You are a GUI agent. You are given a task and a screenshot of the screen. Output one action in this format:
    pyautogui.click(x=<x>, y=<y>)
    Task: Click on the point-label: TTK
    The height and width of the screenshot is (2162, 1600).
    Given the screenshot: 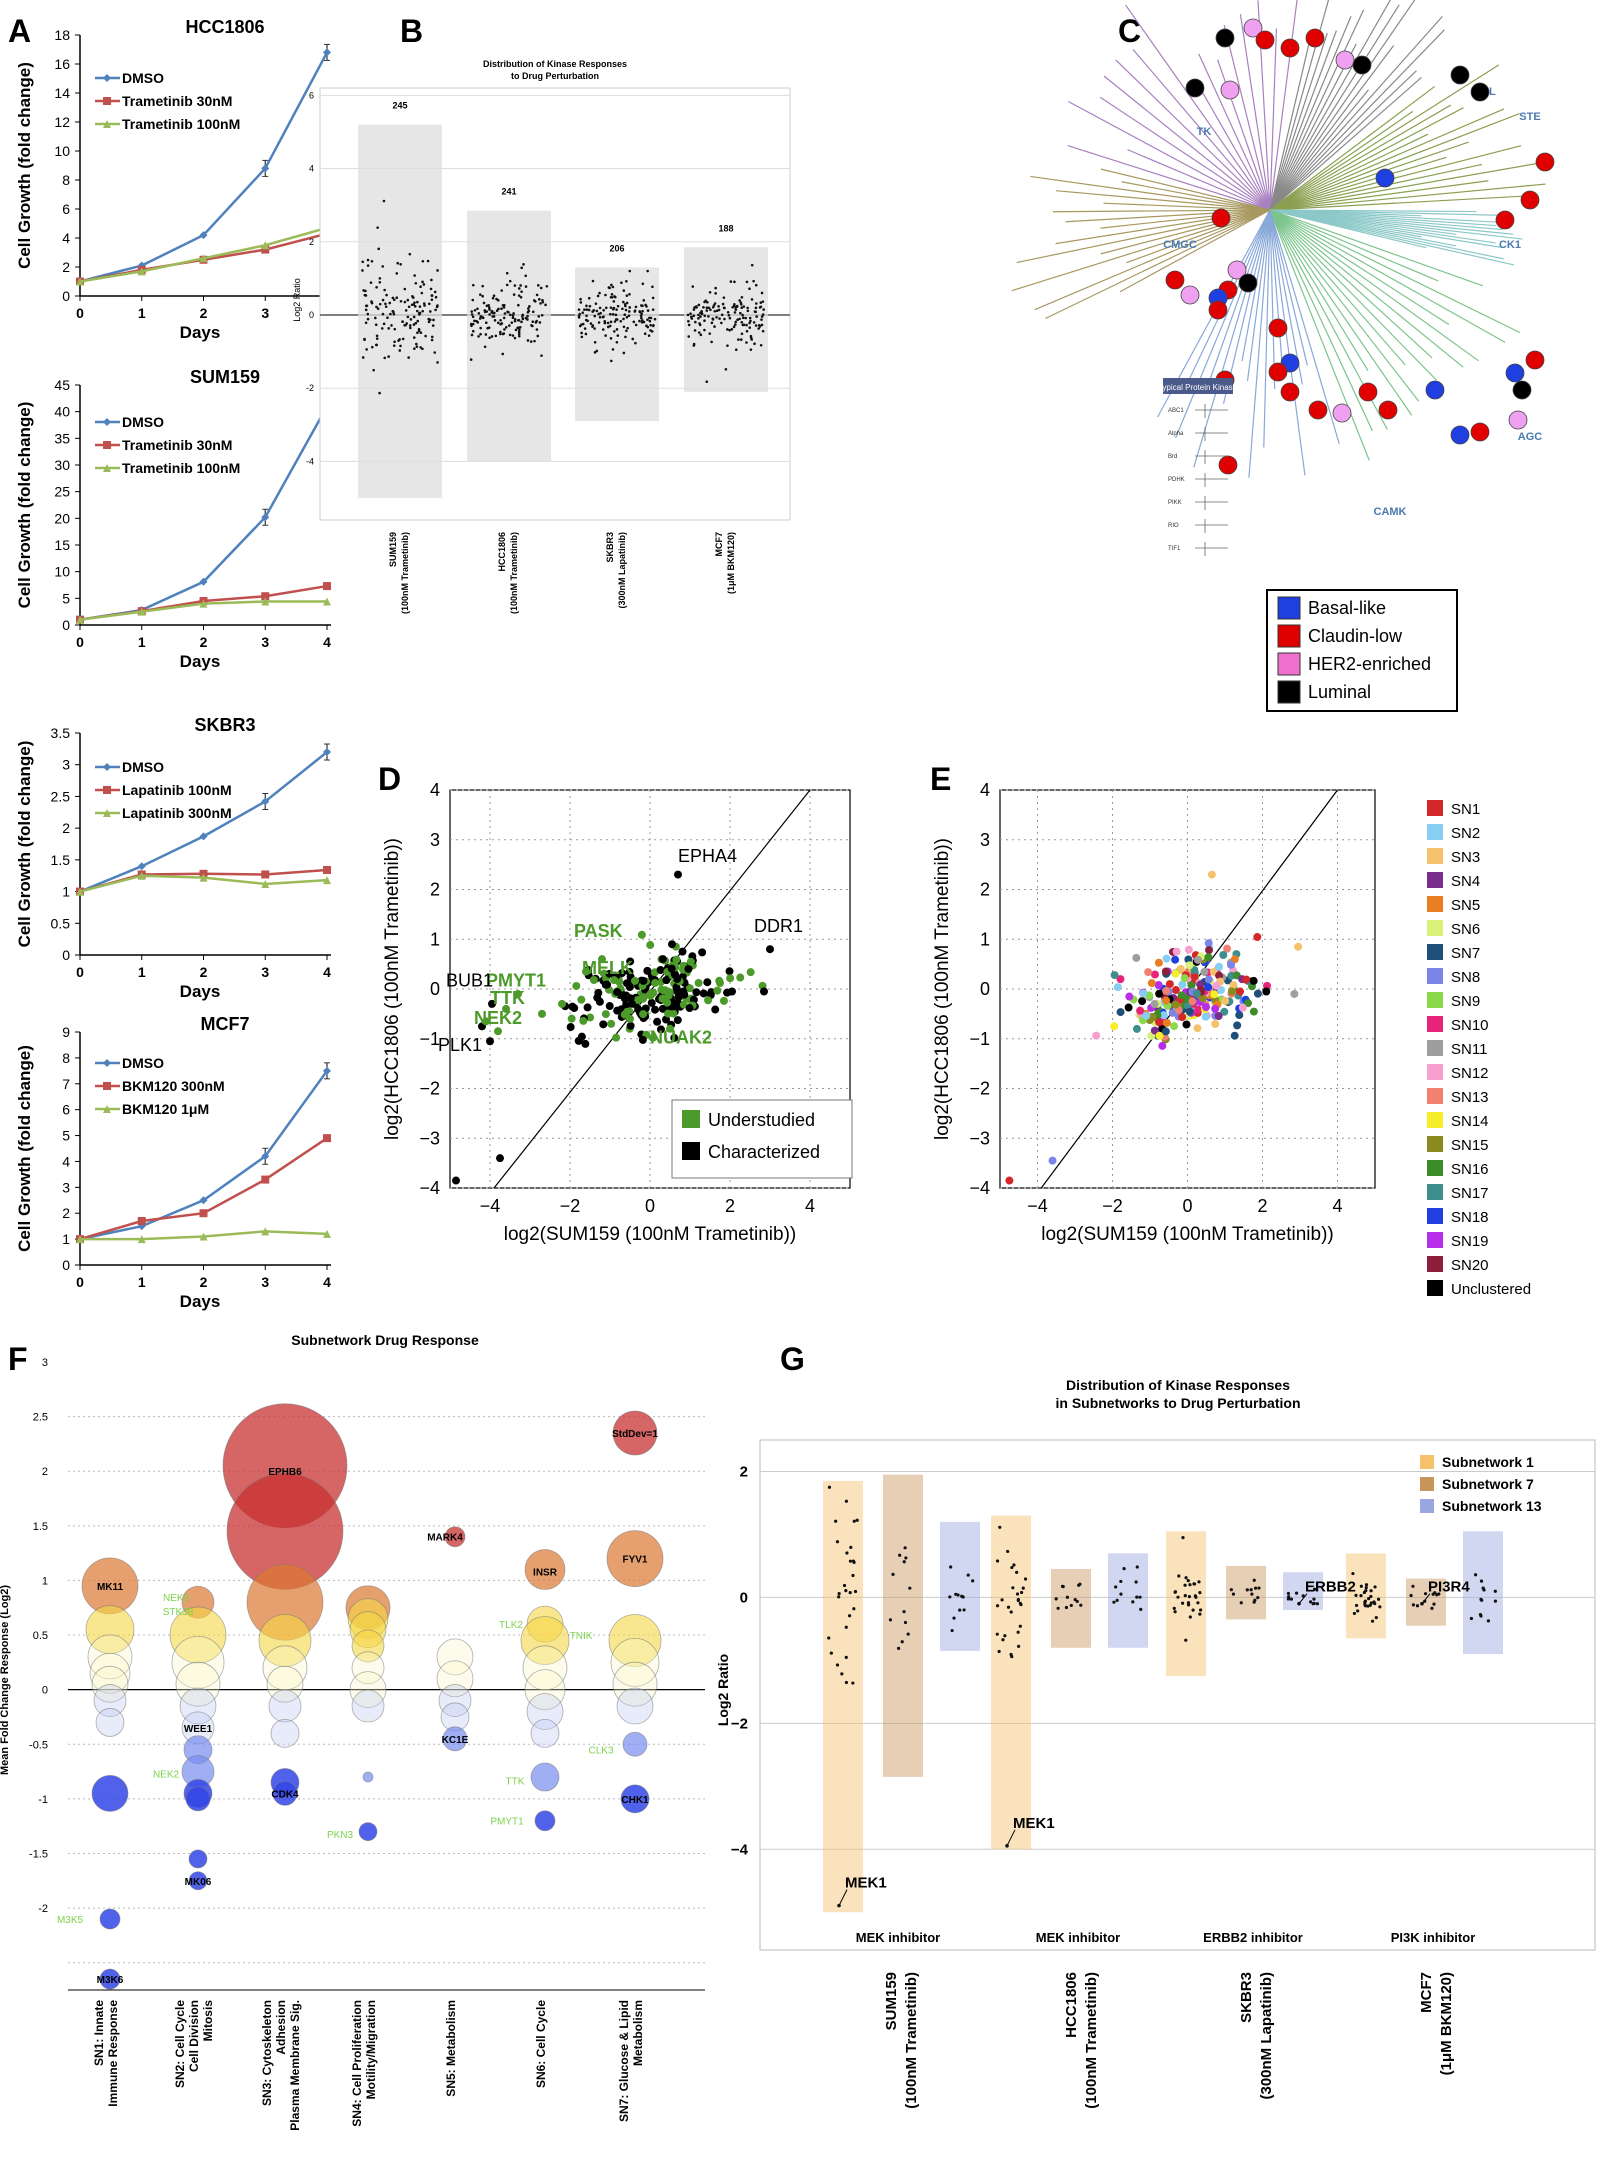 What is the action you would take?
    pyautogui.click(x=507, y=998)
    